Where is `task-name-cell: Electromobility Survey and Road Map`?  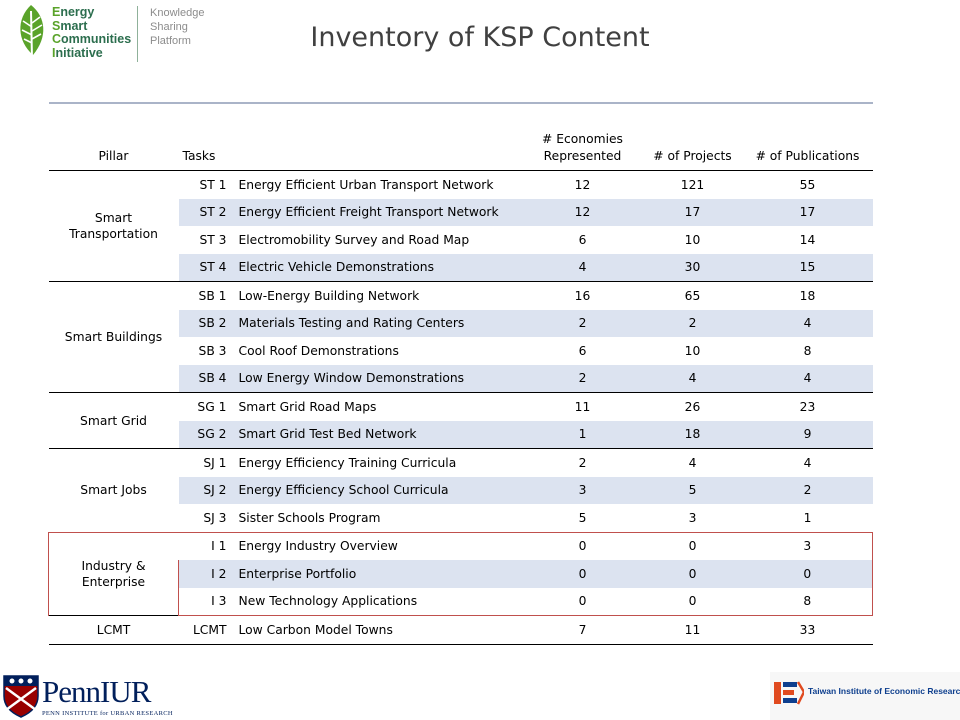 task-name-cell: Electromobility Survey and Road Map is located at coordinates (354, 239).